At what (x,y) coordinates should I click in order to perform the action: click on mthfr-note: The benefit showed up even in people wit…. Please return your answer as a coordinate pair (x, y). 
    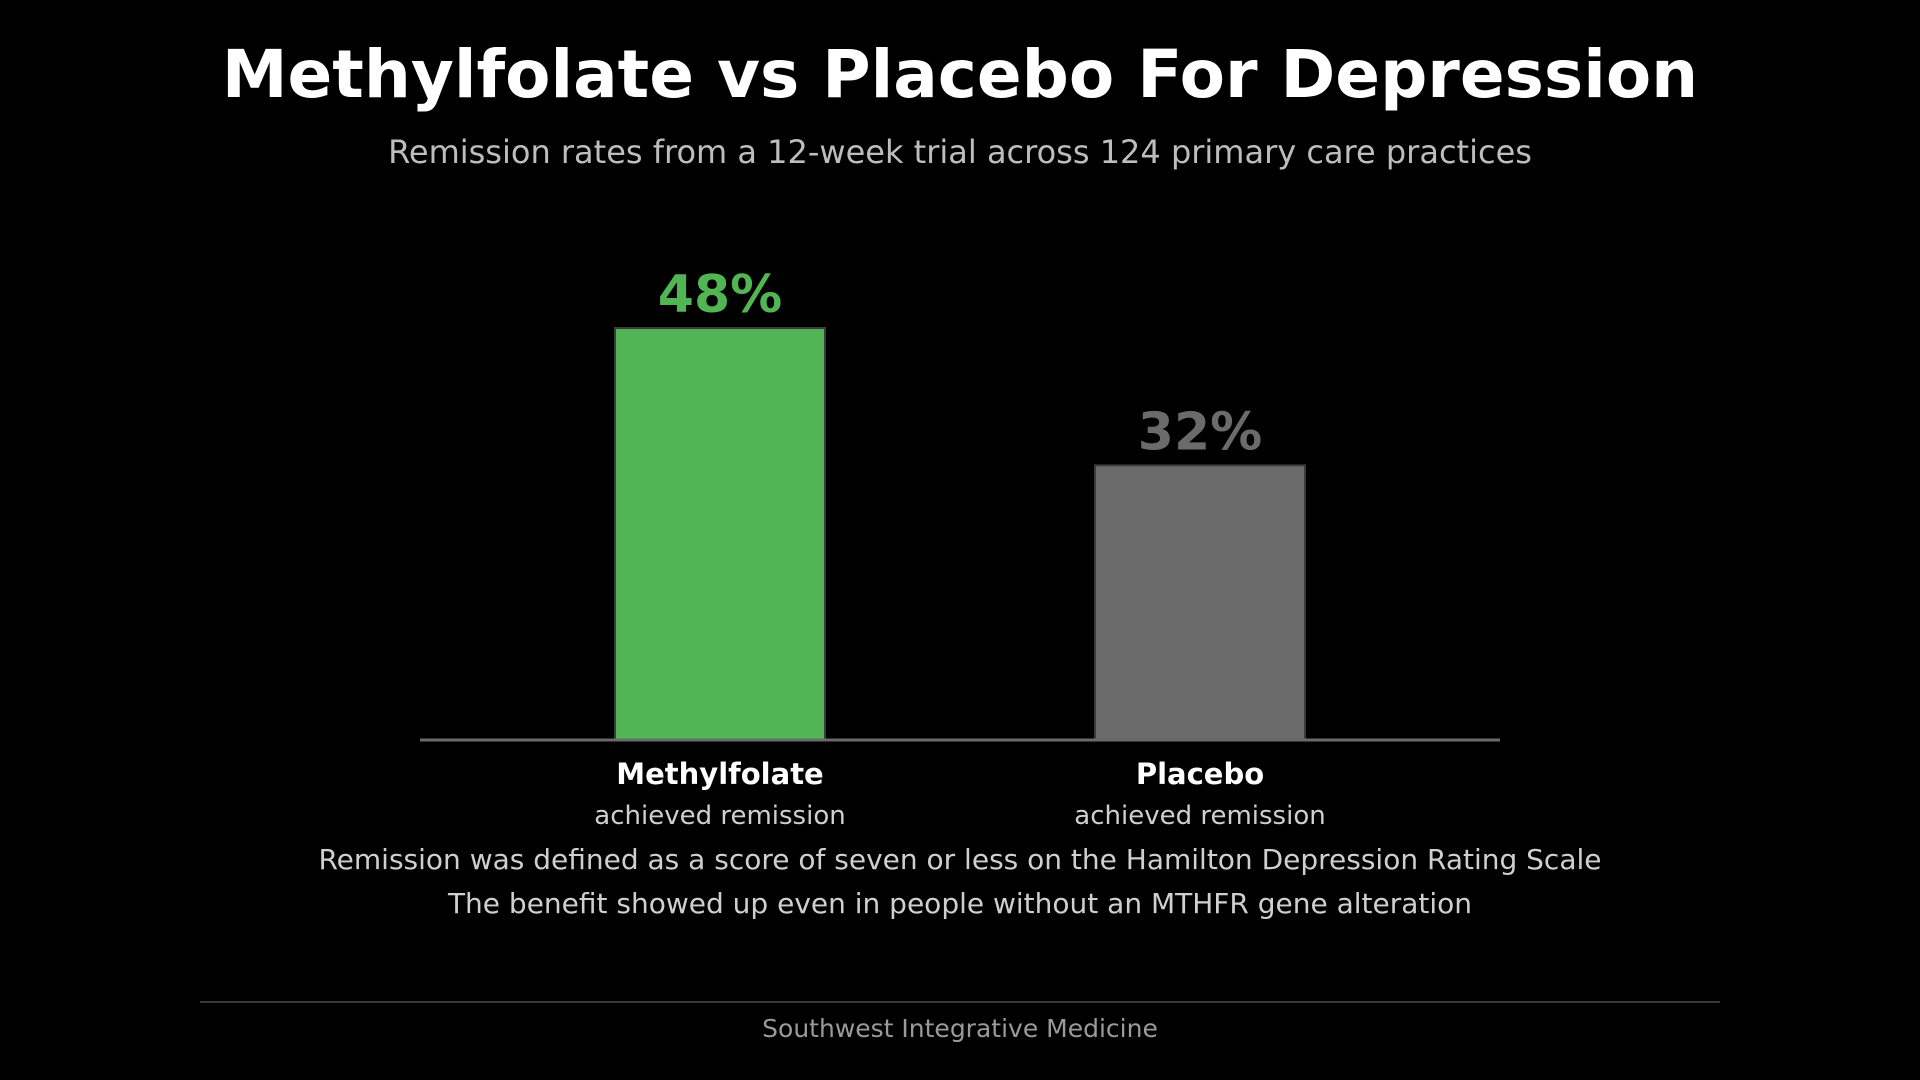
    Looking at the image, I should click on (960, 903).